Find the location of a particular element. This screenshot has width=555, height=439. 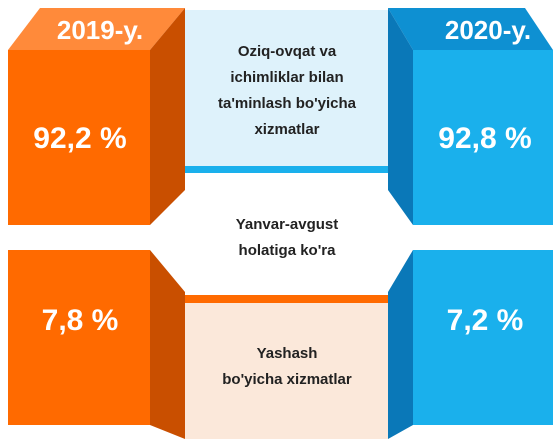

panel-text: bo'yicha xizmatlar is located at coordinates (287, 379).